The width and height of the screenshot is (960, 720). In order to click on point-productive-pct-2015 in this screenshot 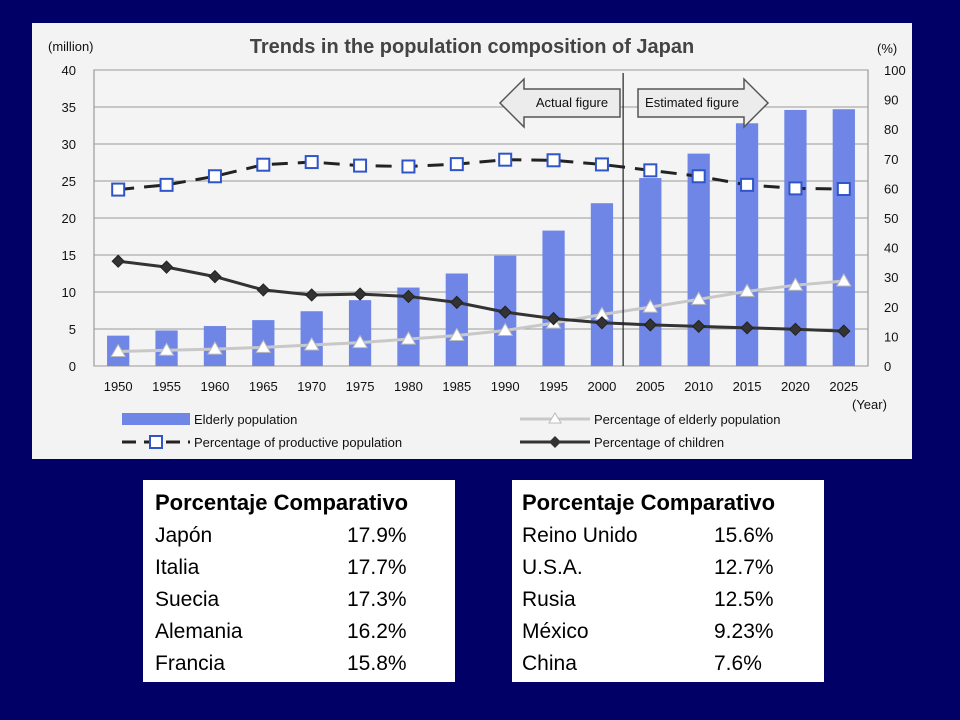, I will do `click(747, 184)`.